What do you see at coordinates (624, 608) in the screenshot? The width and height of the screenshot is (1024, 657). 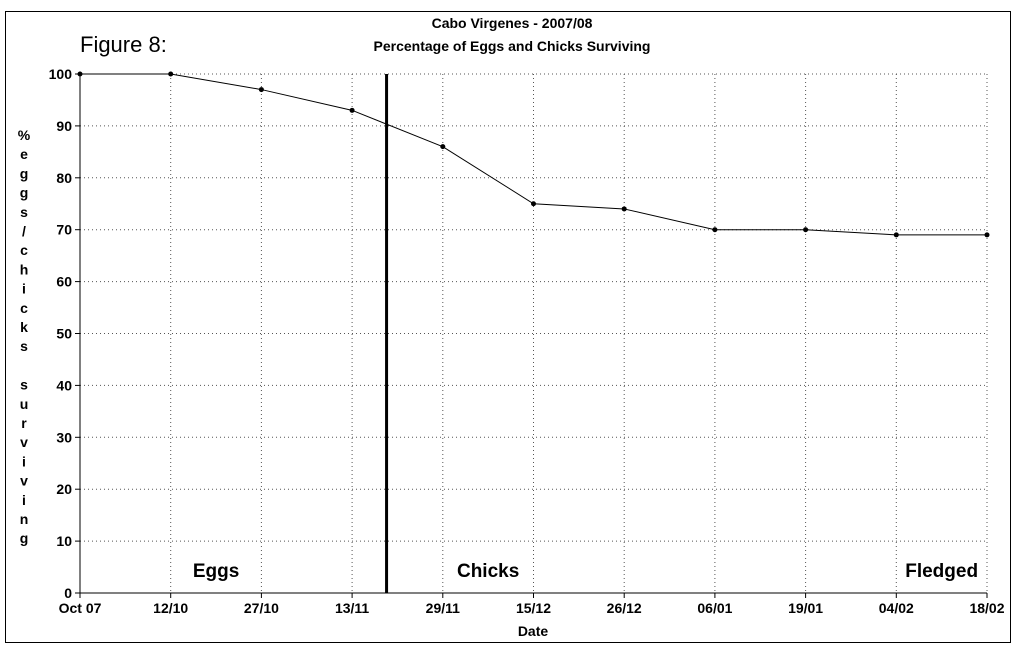 I see `x-tick-label: 26/12` at bounding box center [624, 608].